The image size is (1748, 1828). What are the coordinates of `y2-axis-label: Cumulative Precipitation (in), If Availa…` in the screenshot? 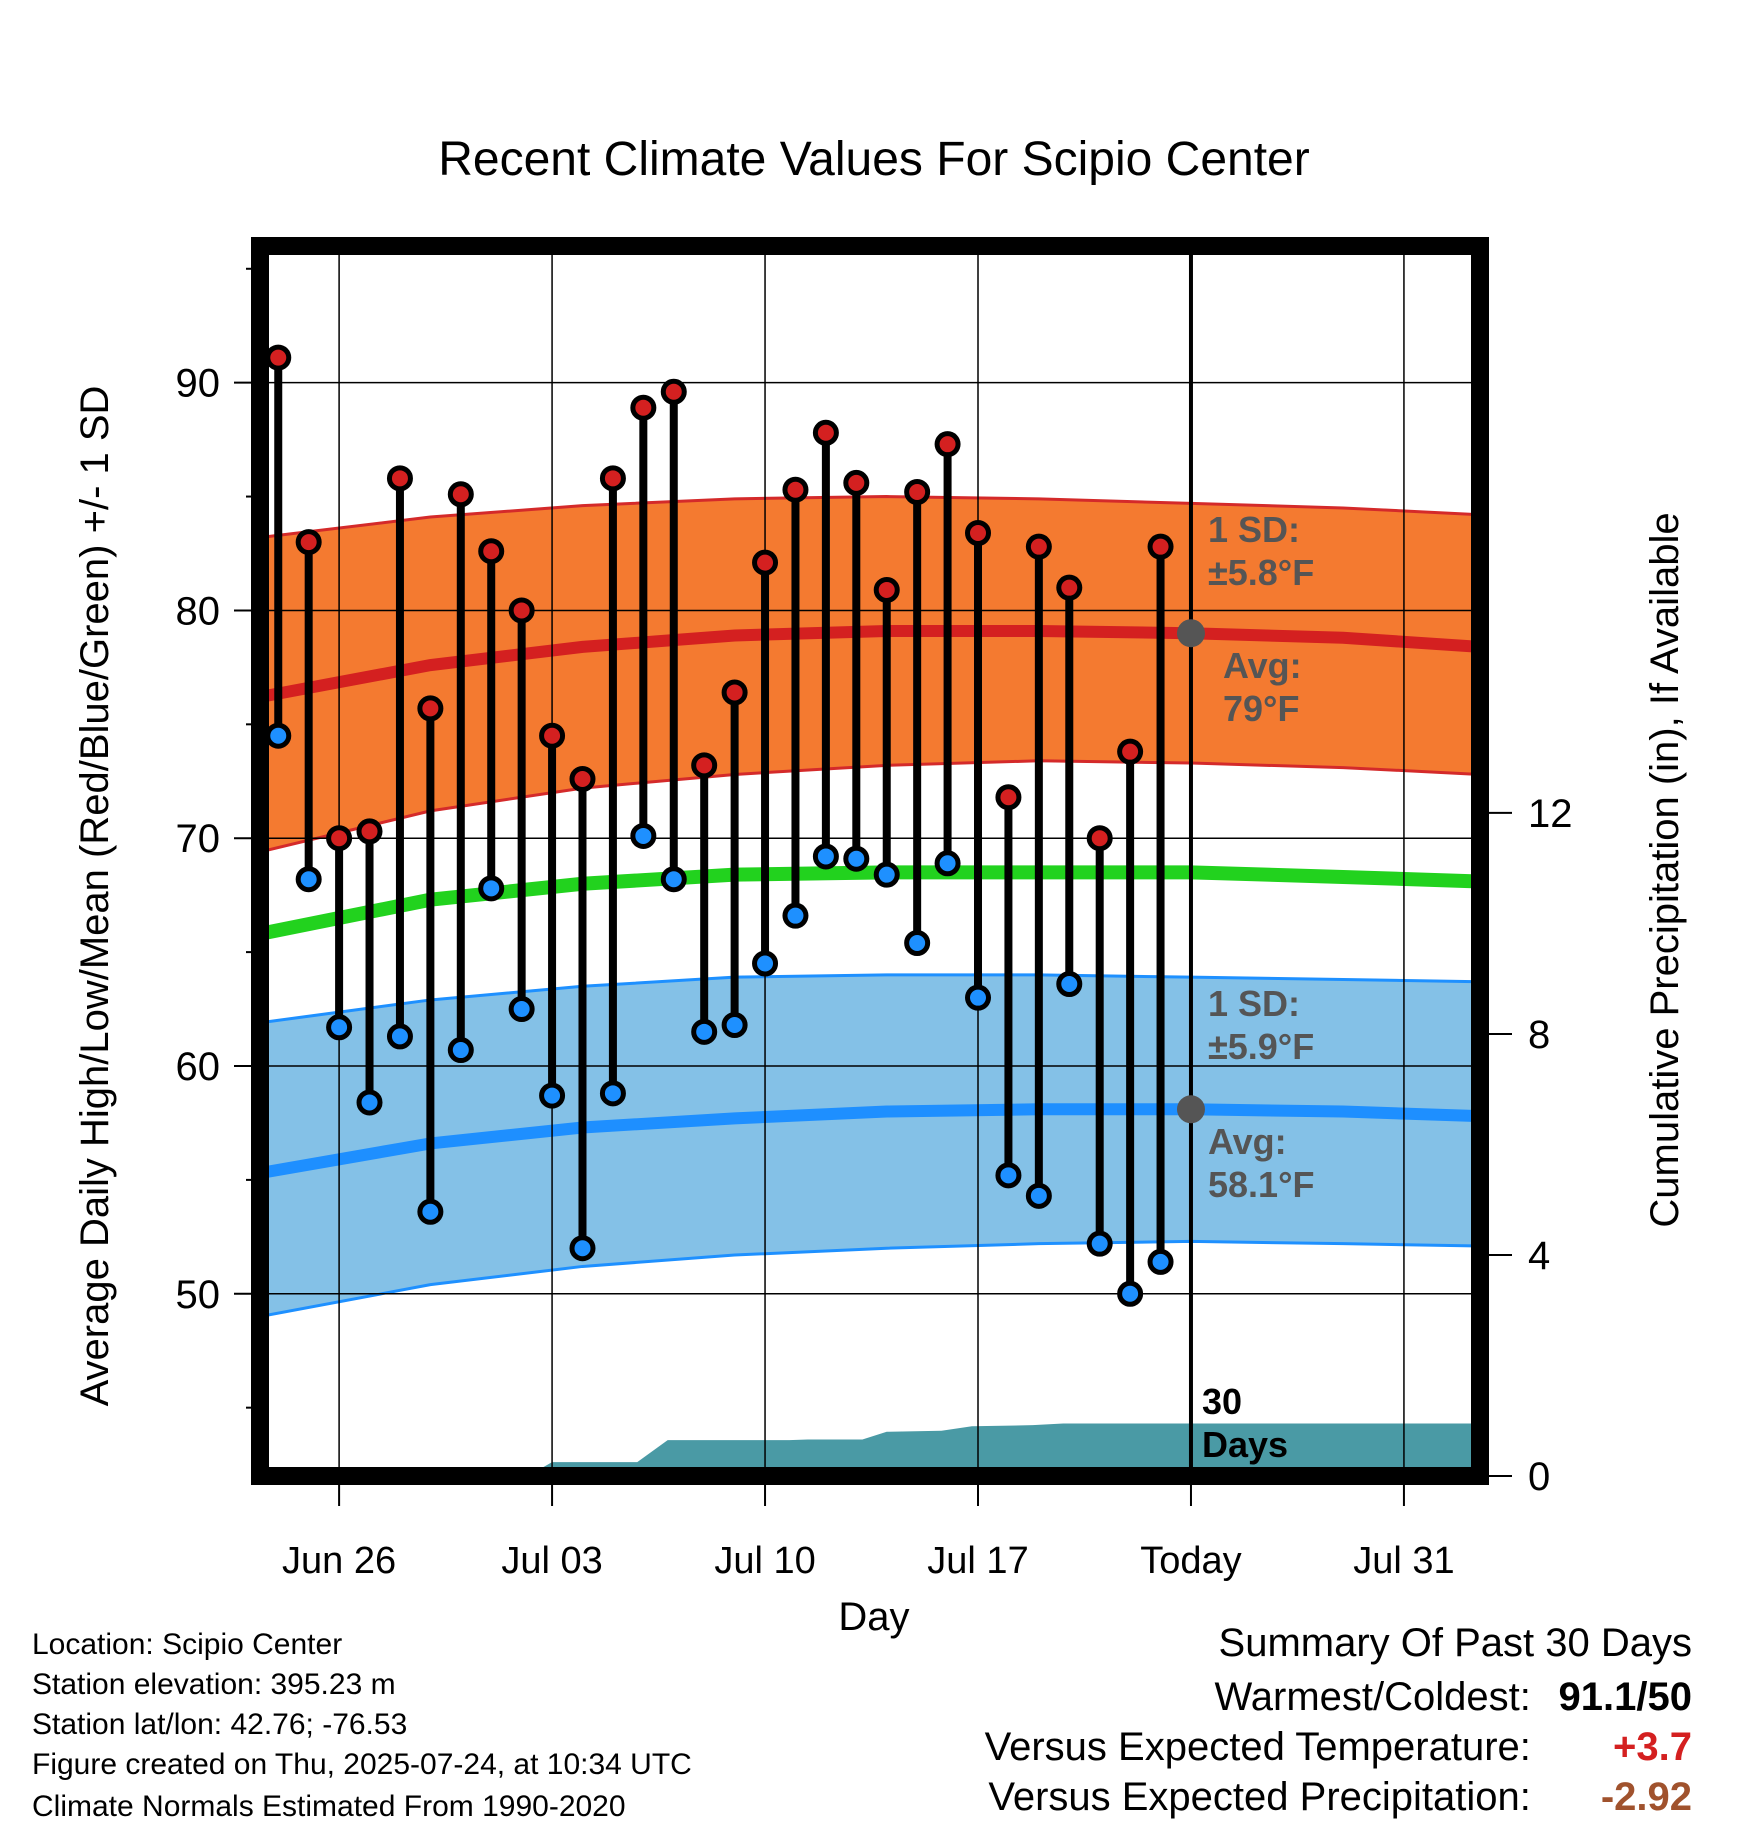 It's located at (1665, 869).